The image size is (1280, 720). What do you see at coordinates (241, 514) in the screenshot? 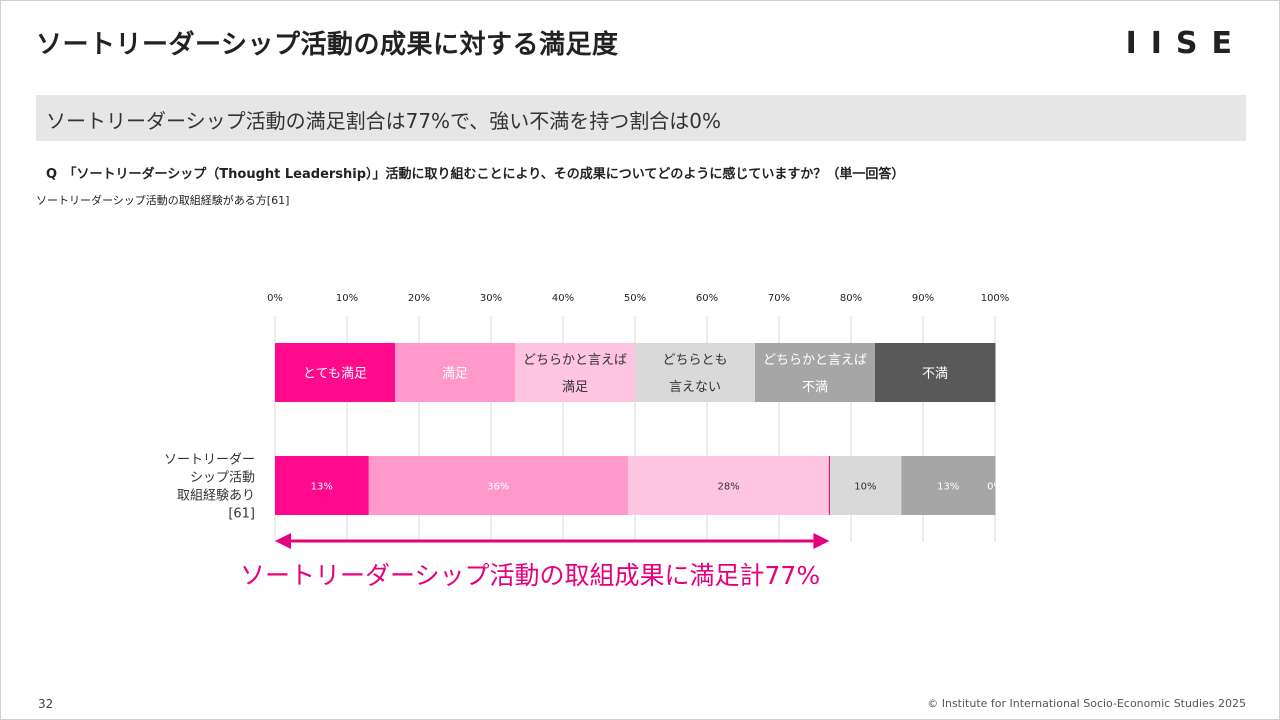
I see `category-label: [61]` at bounding box center [241, 514].